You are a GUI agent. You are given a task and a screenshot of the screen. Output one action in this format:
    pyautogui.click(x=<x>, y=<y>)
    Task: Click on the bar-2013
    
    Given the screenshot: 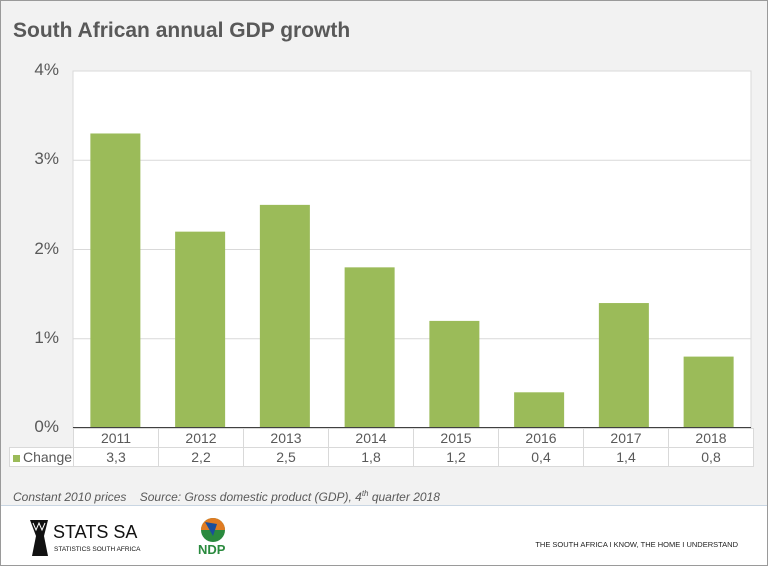 What is the action you would take?
    pyautogui.click(x=284, y=316)
    